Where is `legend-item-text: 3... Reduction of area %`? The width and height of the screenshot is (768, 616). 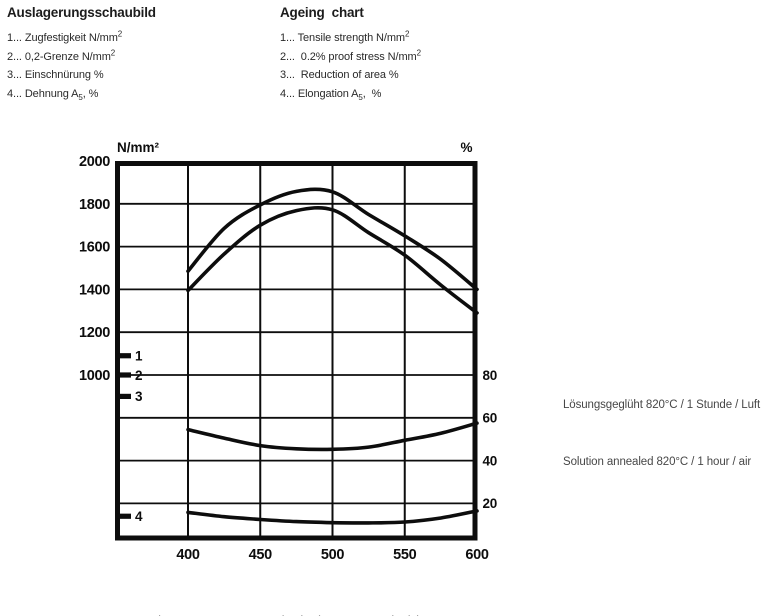 legend-item-text: 3... Reduction of area % is located at coordinates (339, 75).